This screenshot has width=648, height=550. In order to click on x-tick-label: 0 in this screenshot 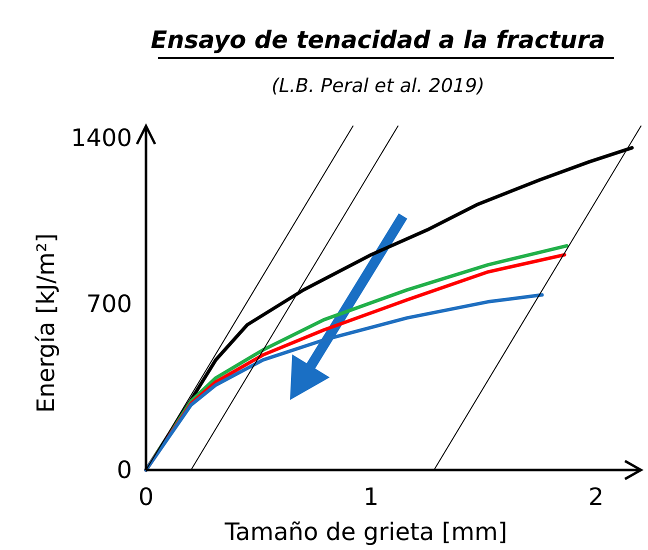, I will do `click(146, 497)`.